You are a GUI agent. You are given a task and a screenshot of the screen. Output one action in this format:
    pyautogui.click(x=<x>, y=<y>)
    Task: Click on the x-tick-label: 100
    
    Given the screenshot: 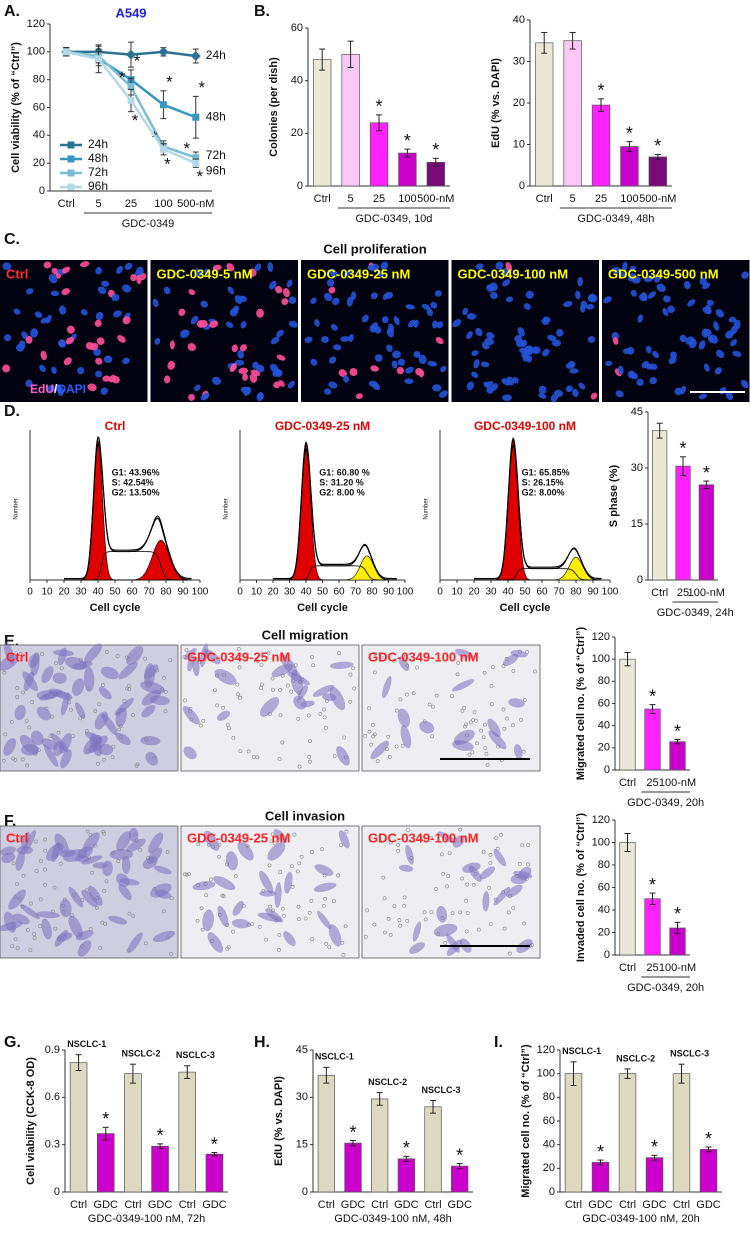 What is the action you would take?
    pyautogui.click(x=610, y=592)
    